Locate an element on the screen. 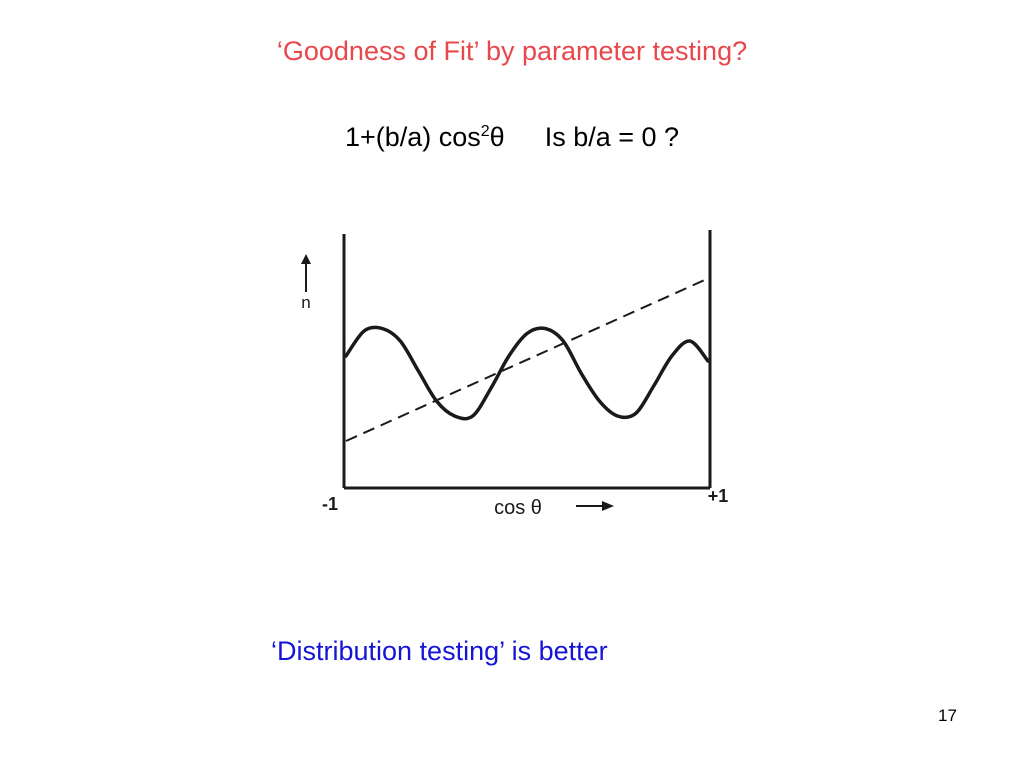 The height and width of the screenshot is (768, 1024). plot-axes is located at coordinates (527, 360).